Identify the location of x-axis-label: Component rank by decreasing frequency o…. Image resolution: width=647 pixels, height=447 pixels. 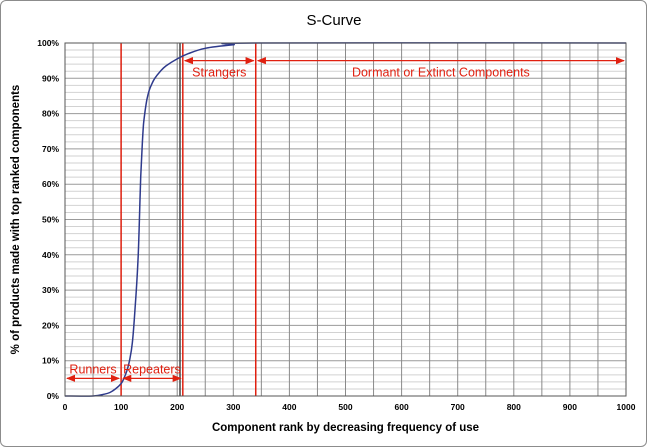
(345, 428).